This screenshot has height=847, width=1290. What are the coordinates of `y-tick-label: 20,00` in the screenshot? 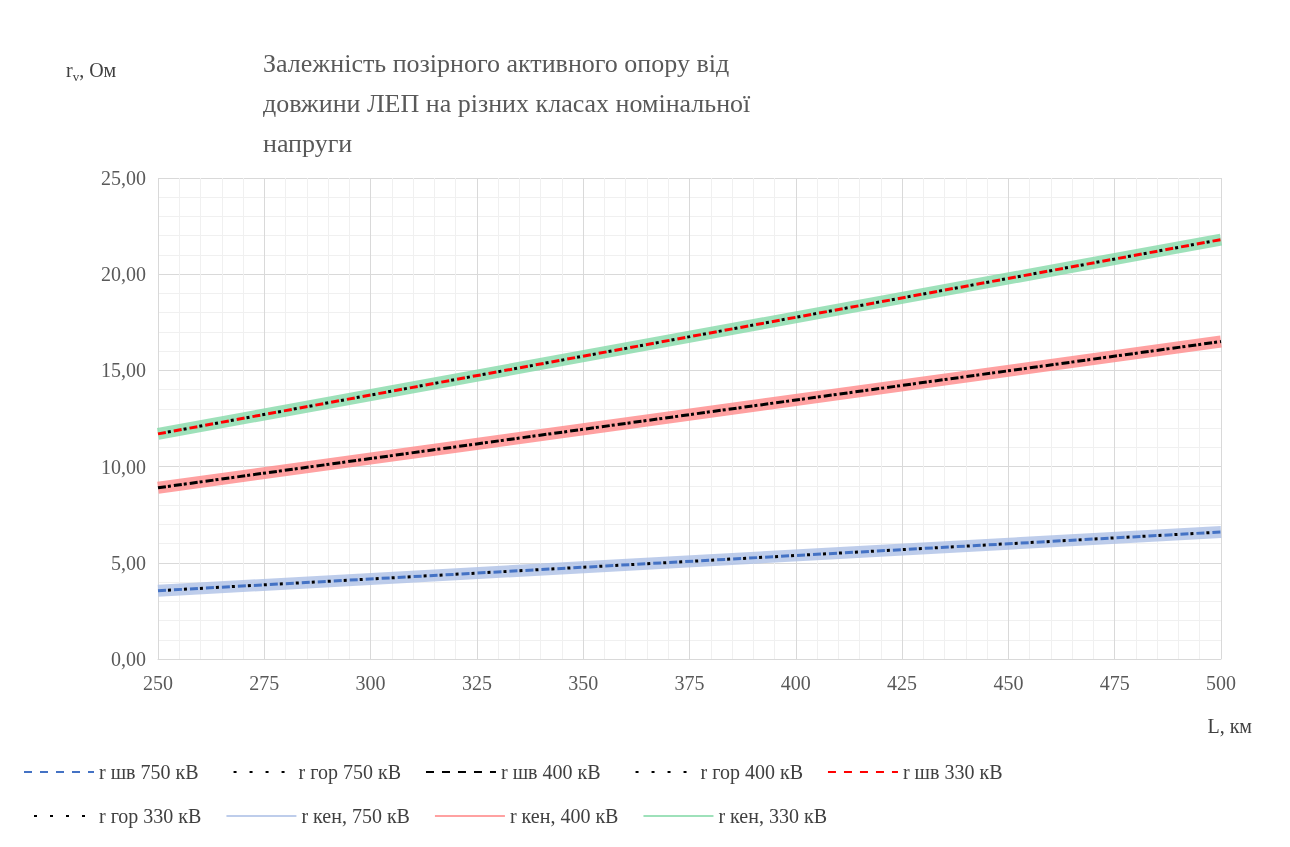 It's located at (123, 274).